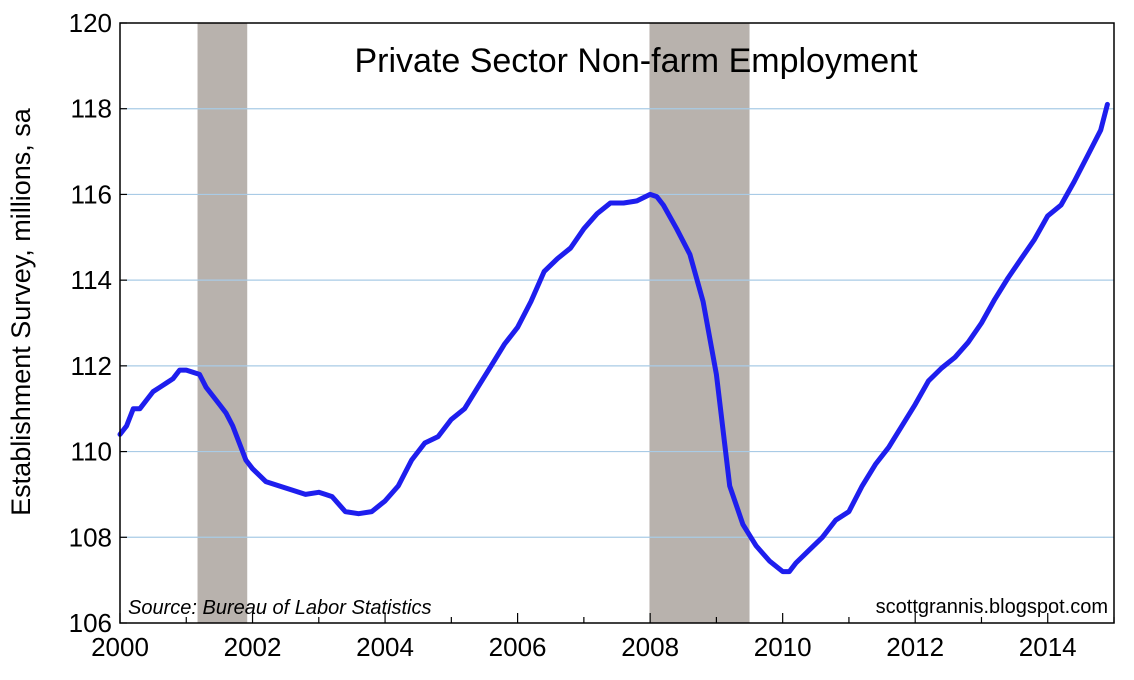  What do you see at coordinates (91, 194) in the screenshot?
I see `y-tick-label-116: 116` at bounding box center [91, 194].